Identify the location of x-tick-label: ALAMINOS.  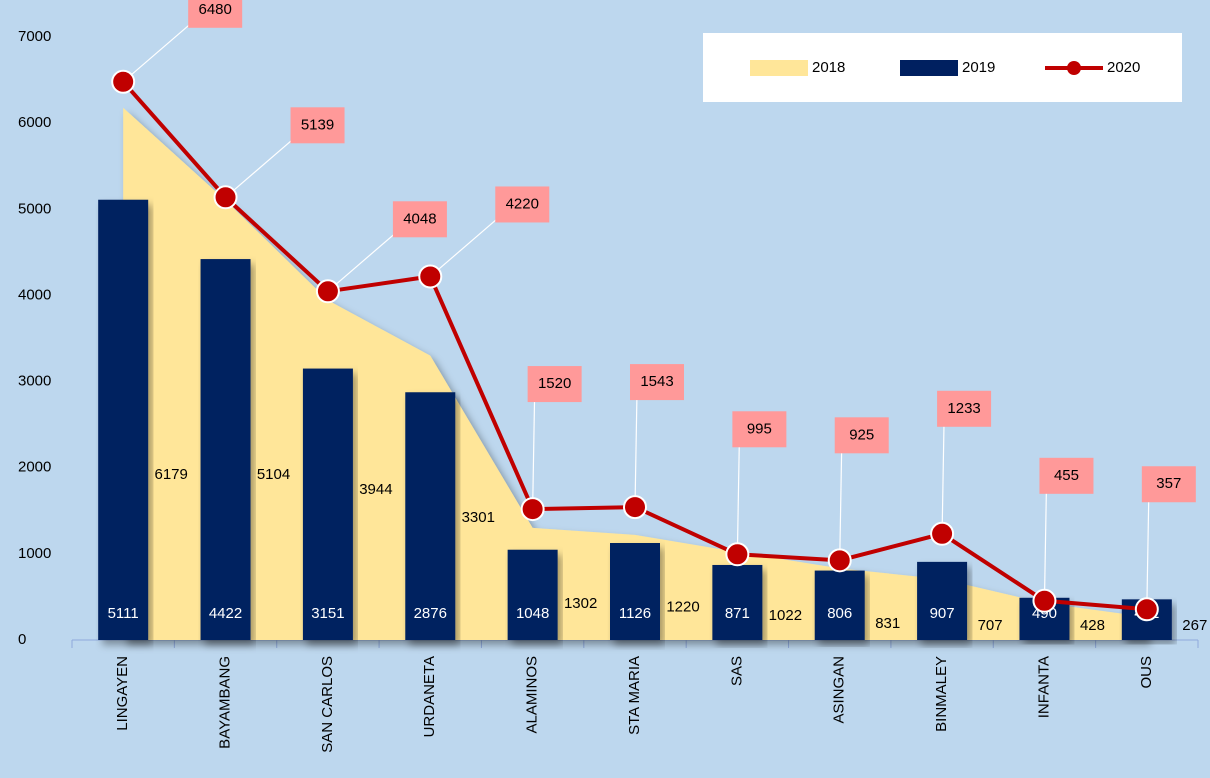
(532, 695).